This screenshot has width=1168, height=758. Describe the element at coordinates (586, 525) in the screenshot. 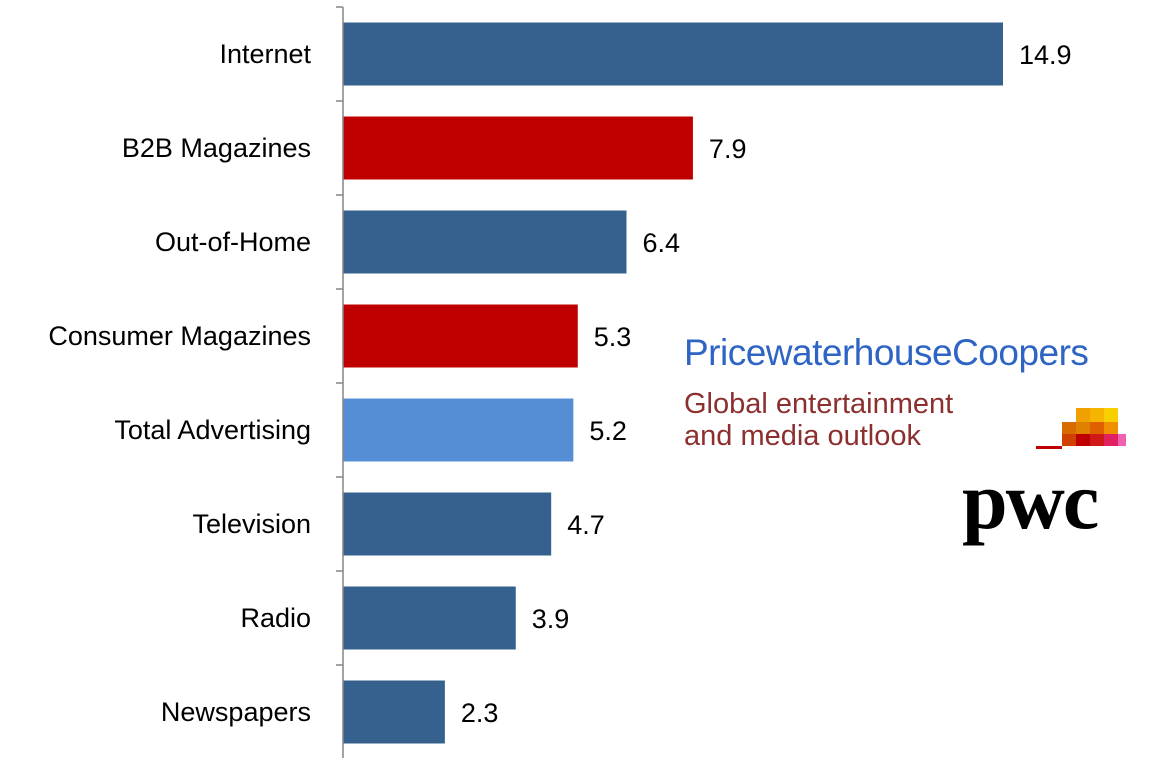

I see `value-label: 4.7` at that location.